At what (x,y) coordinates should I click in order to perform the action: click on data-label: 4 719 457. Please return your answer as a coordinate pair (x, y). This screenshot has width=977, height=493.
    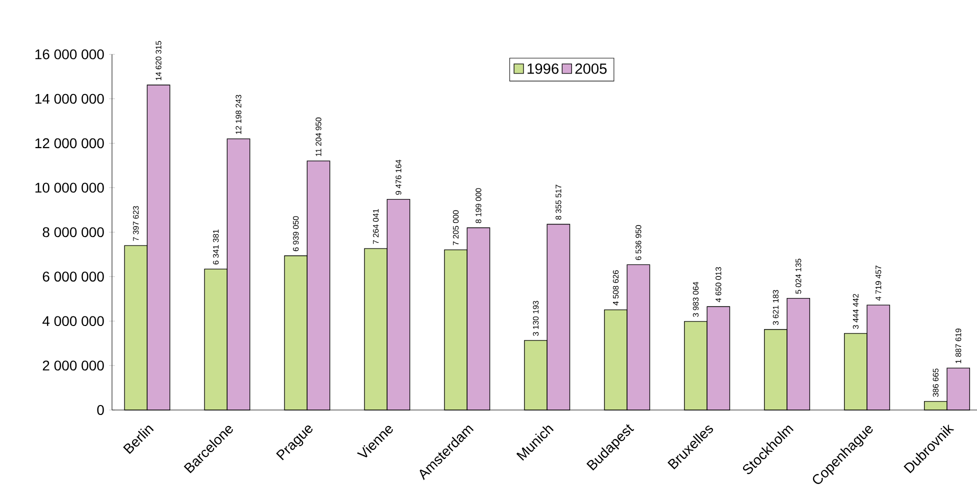
    Looking at the image, I should click on (879, 283).